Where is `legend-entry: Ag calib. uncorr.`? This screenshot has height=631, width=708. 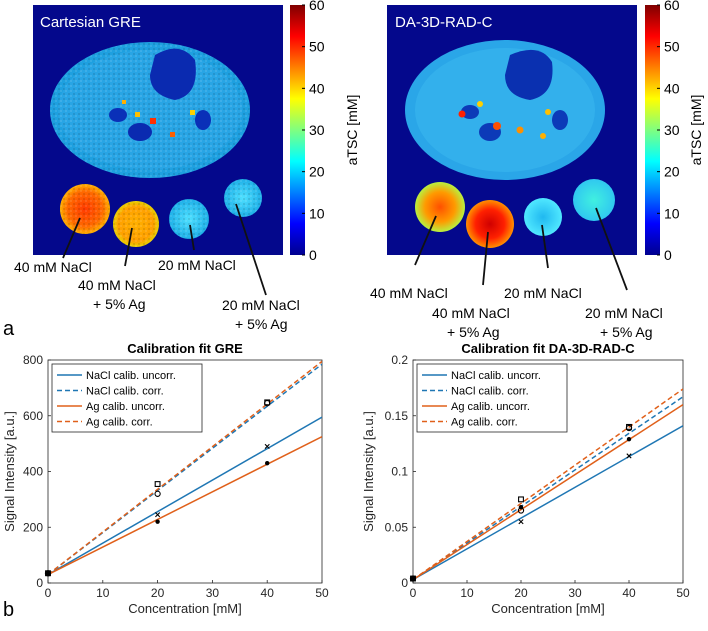 legend-entry: Ag calib. uncorr. is located at coordinates (490, 407).